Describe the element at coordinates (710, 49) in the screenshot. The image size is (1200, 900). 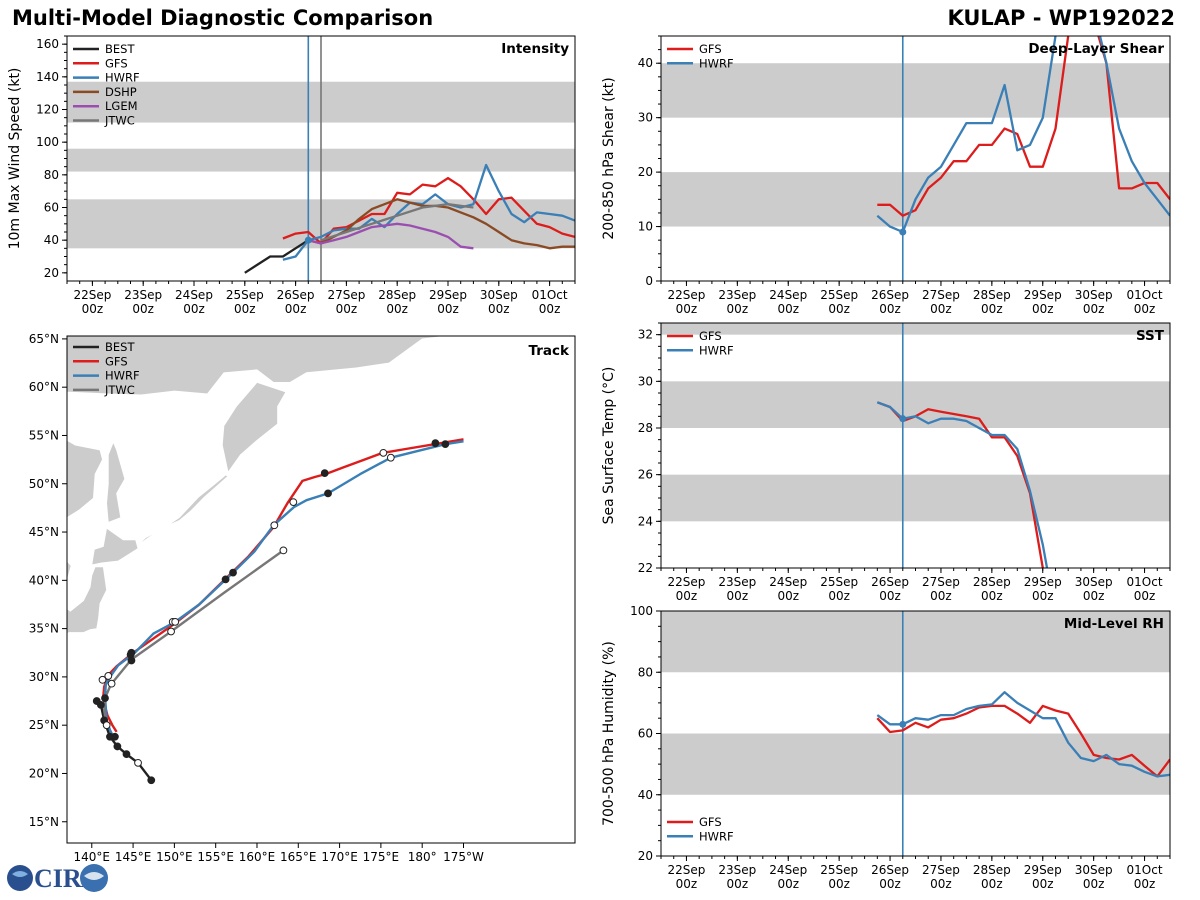
I see `shear-legend-label-gfs: GFS` at that location.